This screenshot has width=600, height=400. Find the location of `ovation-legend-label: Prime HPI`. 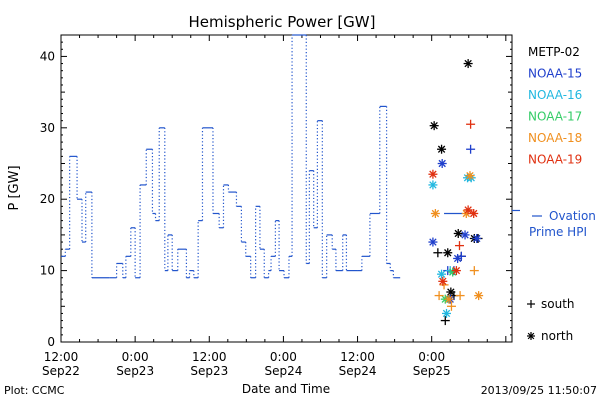

ovation-legend-label: Prime HPI is located at coordinates (558, 232).